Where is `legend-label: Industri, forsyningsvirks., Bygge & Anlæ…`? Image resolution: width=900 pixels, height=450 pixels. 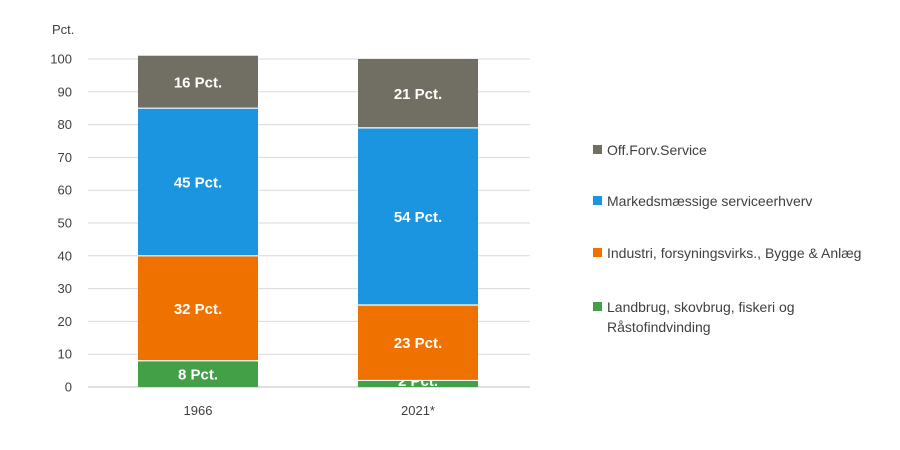
legend-label: Industri, forsyningsvirks., Bygge & Anlæ… is located at coordinates (734, 253).